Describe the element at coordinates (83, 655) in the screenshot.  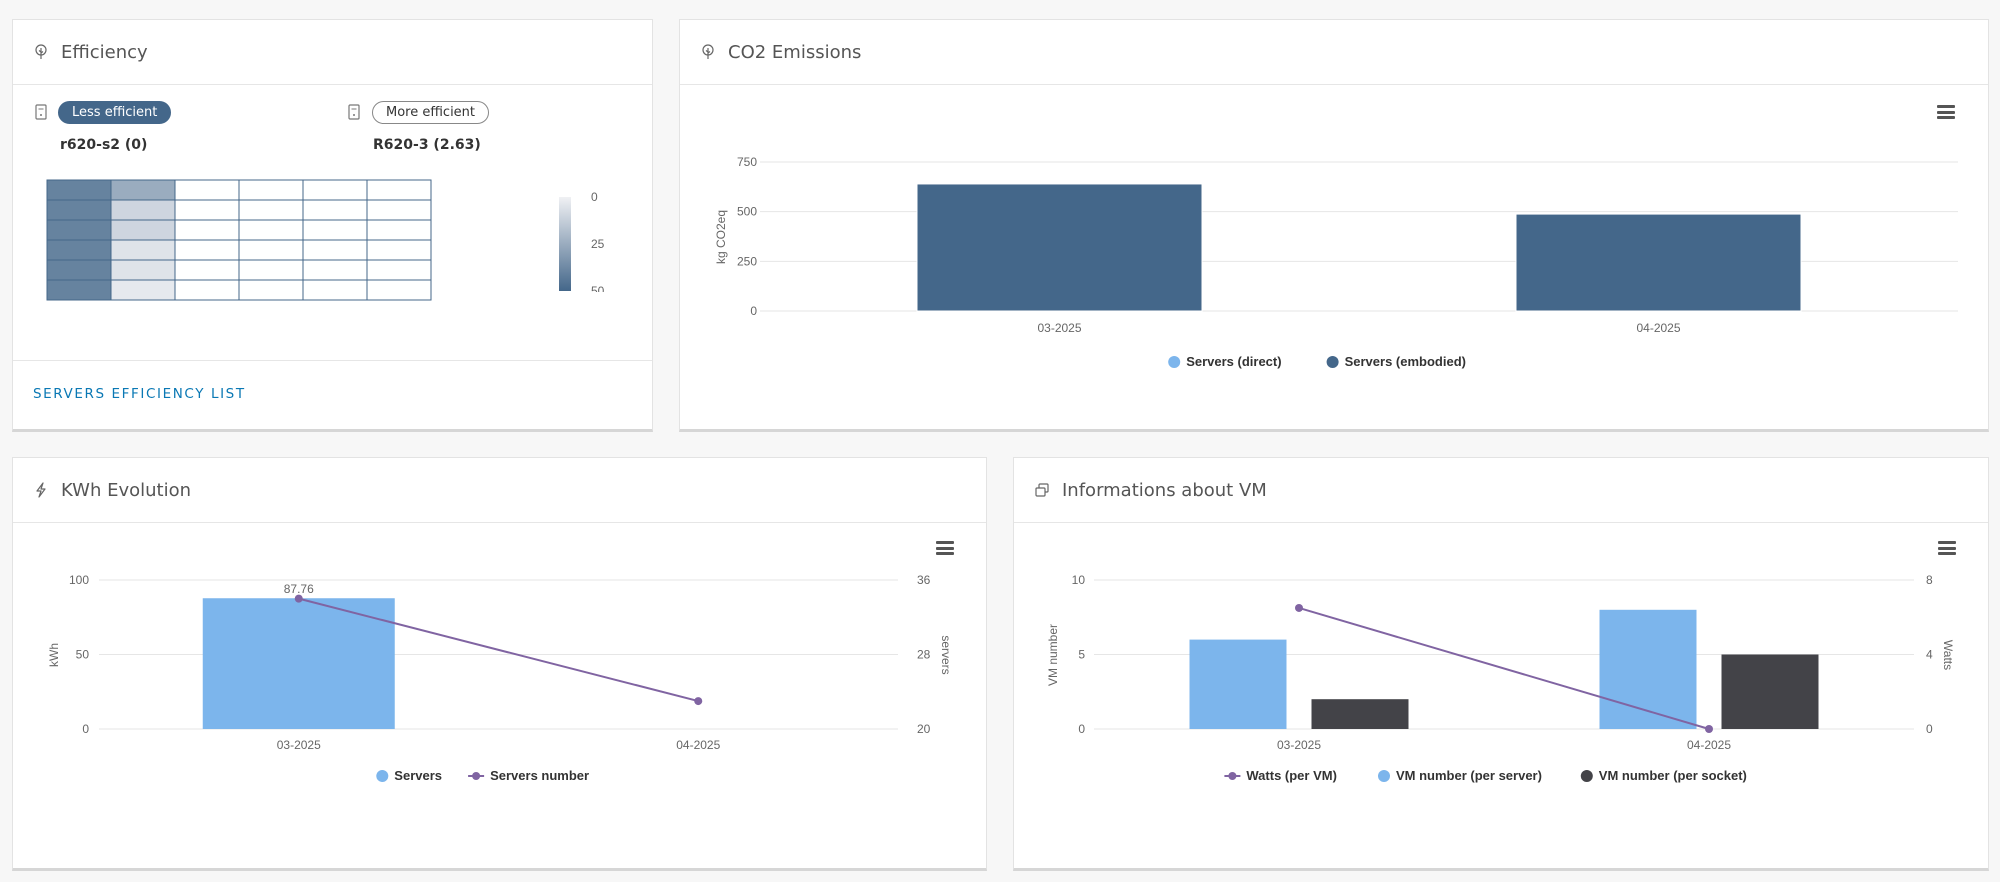
I see `y-tick-label: 50` at that location.